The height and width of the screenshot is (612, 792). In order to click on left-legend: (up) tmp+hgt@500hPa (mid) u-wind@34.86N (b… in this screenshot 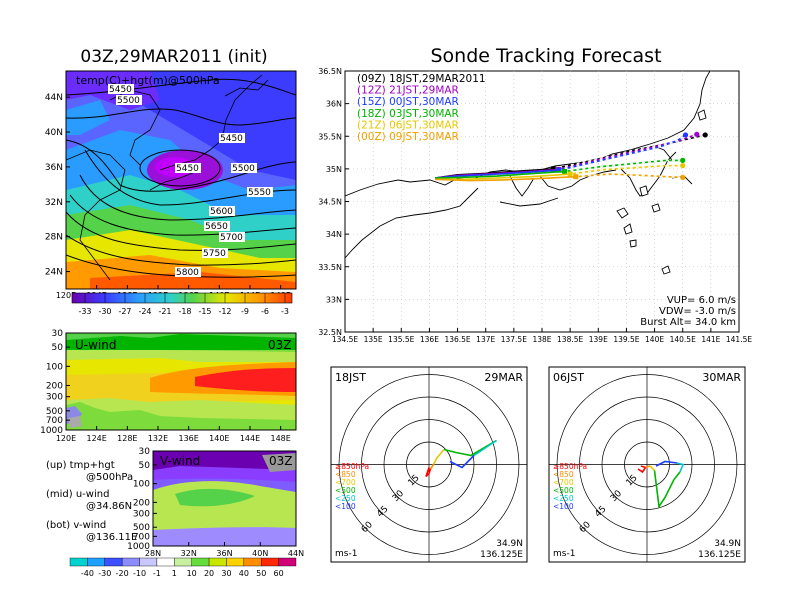, I will do `click(91, 501)`.